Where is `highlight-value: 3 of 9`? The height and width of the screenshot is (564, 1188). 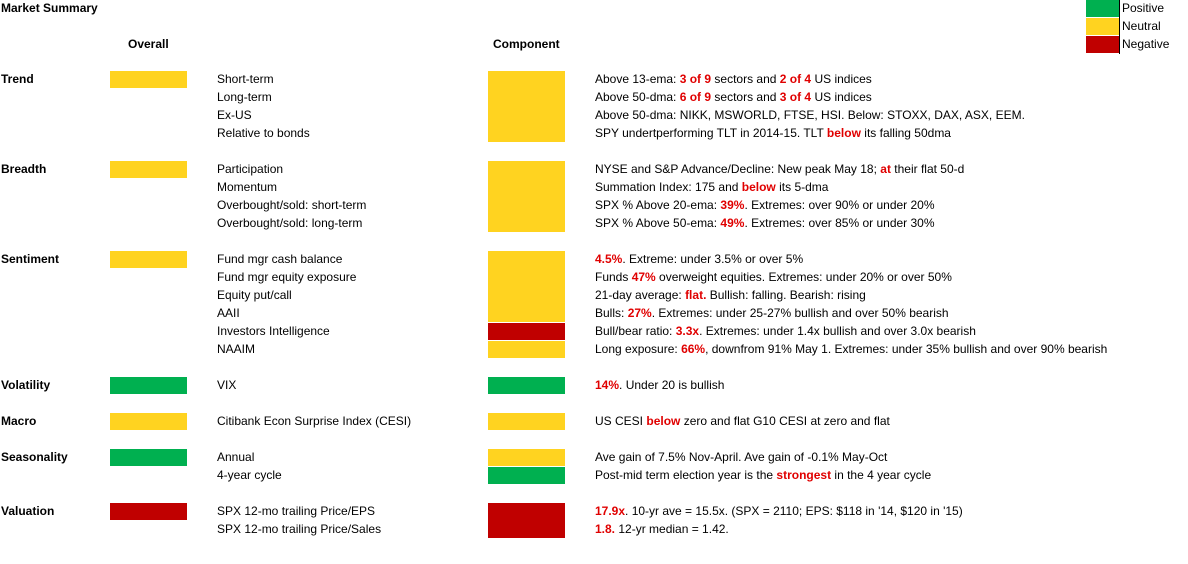 highlight-value: 3 of 9 is located at coordinates (695, 79).